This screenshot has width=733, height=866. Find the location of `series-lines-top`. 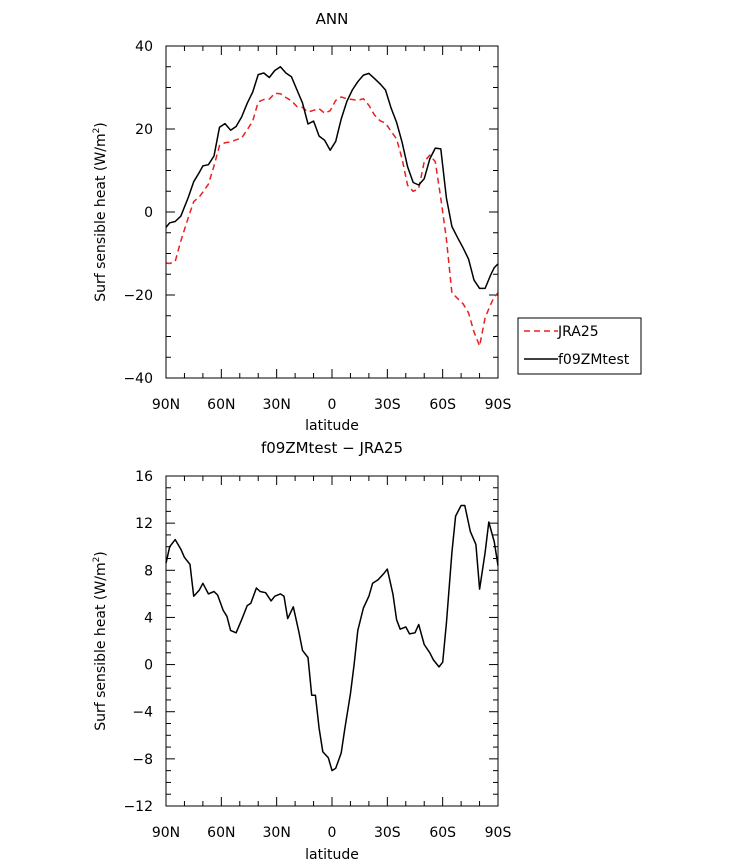

series-lines-top is located at coordinates (332, 206).